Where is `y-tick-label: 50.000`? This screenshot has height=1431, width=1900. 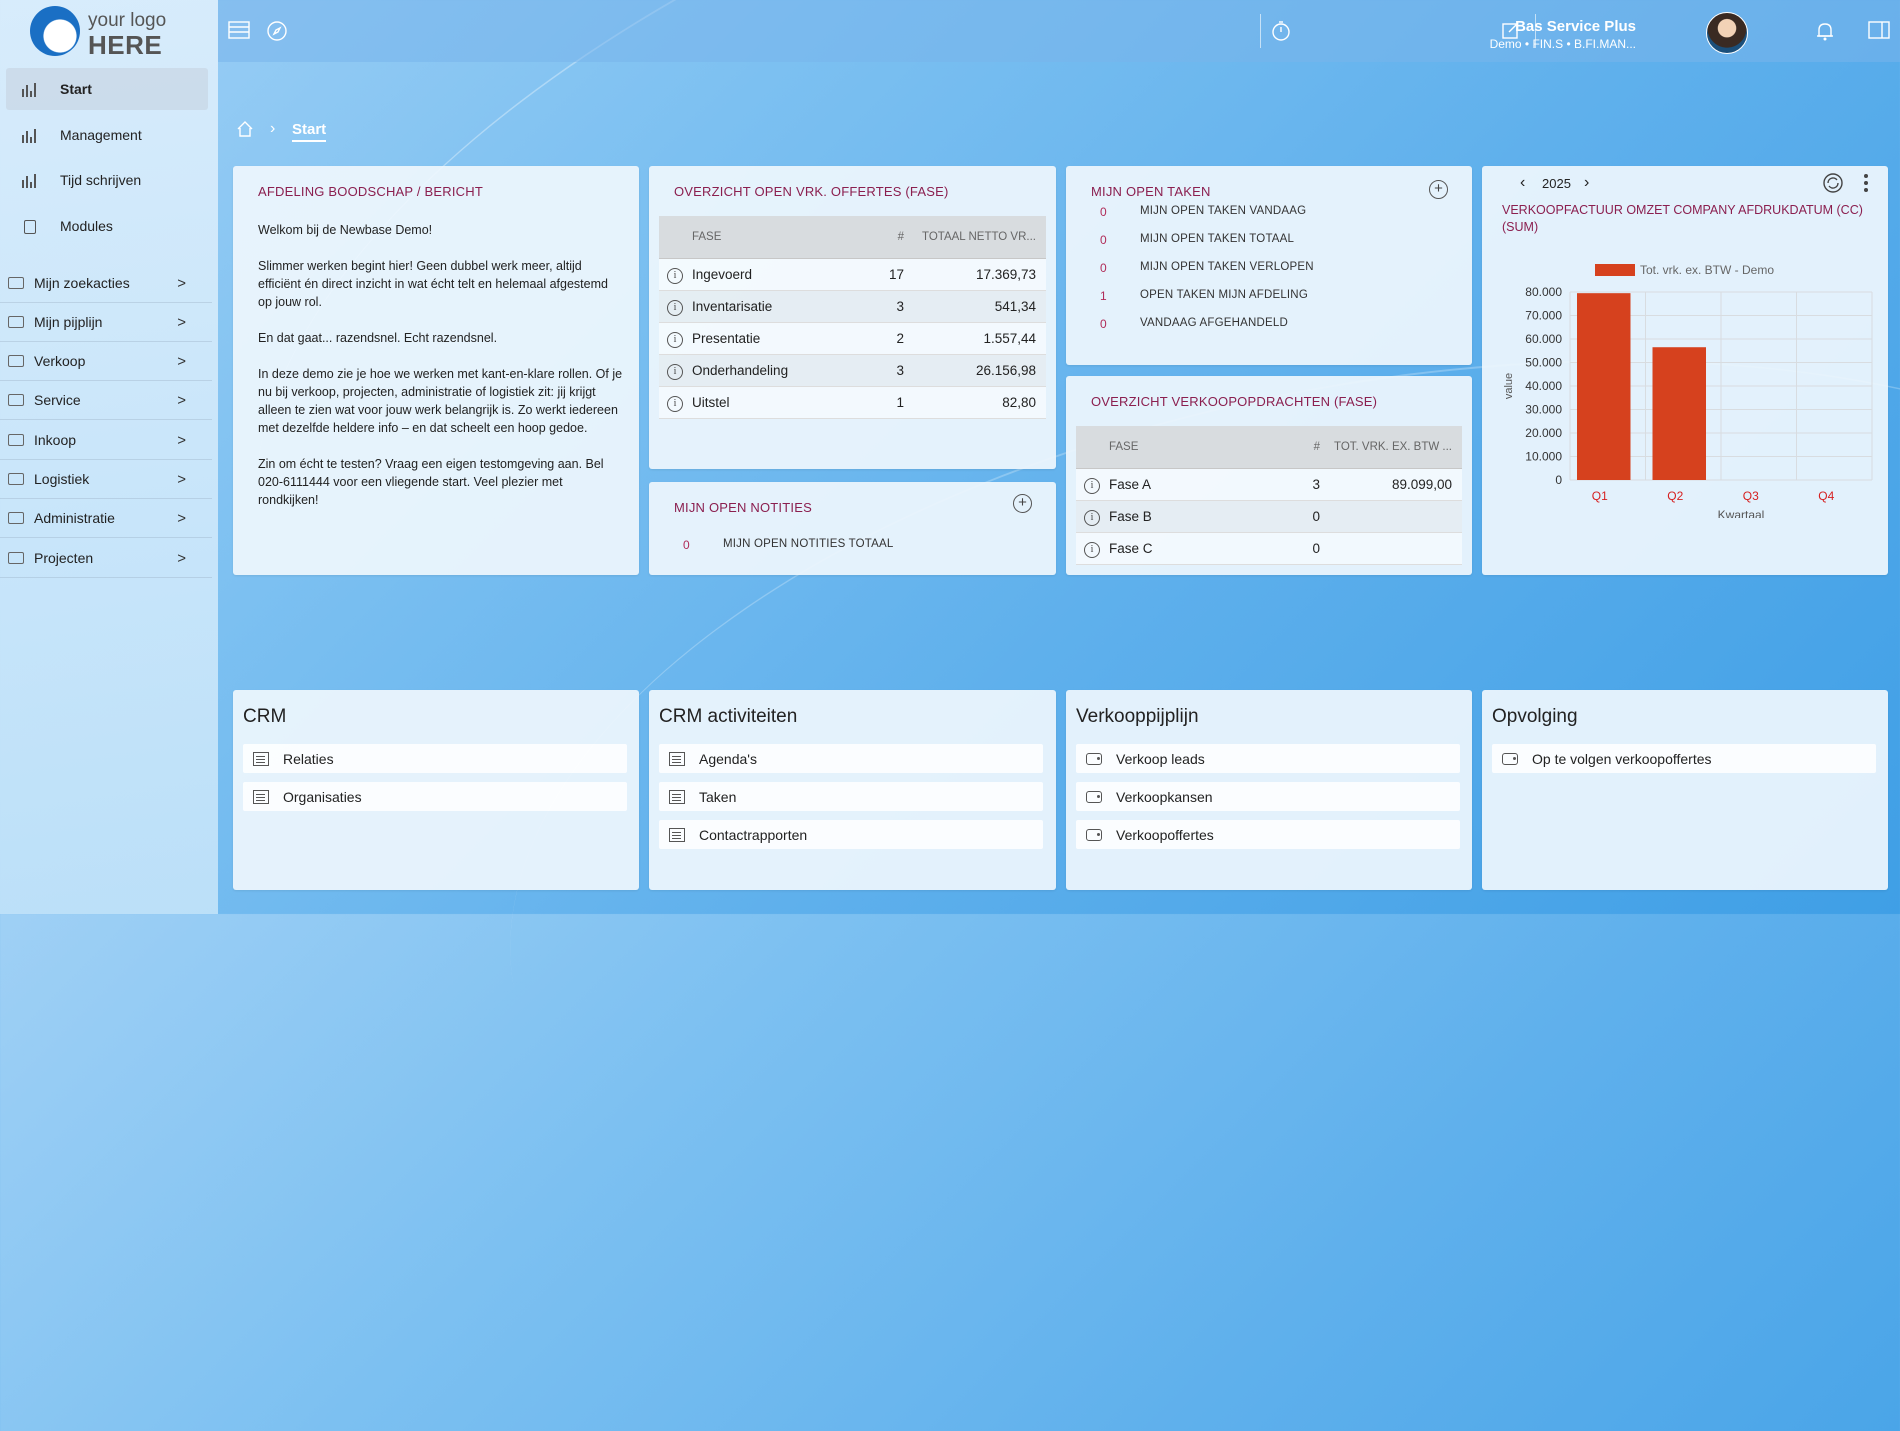
y-tick-label: 50.000 is located at coordinates (1543, 363).